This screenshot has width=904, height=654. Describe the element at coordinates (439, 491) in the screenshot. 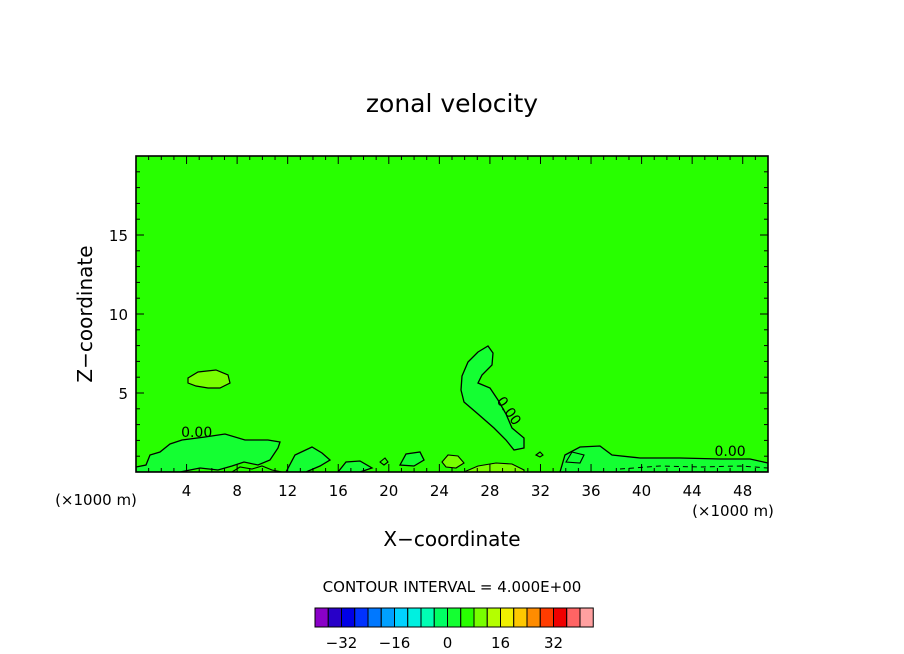

I see `x-tick-label: 24` at that location.